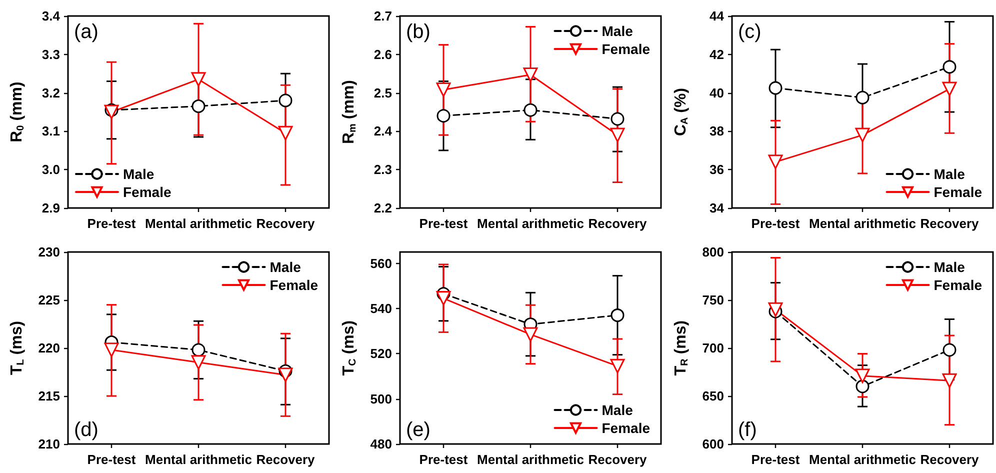 This screenshot has width=996, height=473. I want to click on y-tick-label: 750, so click(713, 300).